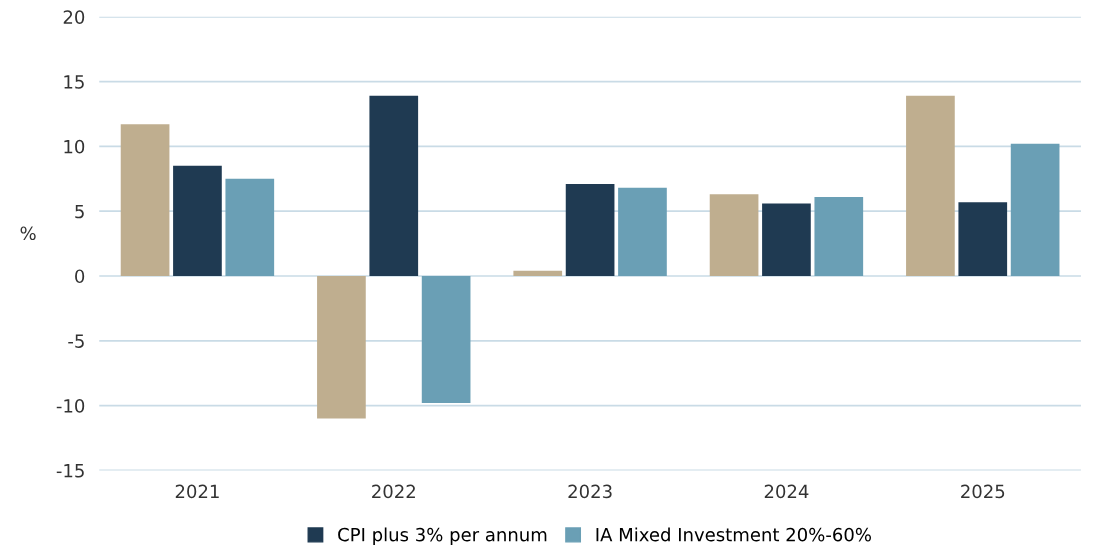  What do you see at coordinates (80, 276) in the screenshot?
I see `y-tick-label: 0` at bounding box center [80, 276].